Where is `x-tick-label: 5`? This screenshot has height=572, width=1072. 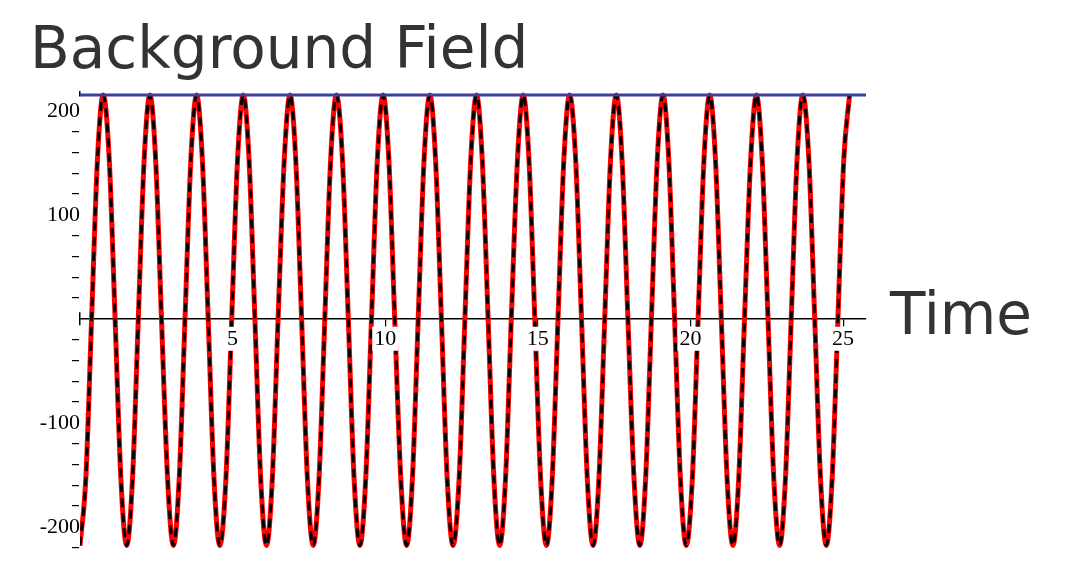
x-tick-label: 5 is located at coordinates (233, 337).